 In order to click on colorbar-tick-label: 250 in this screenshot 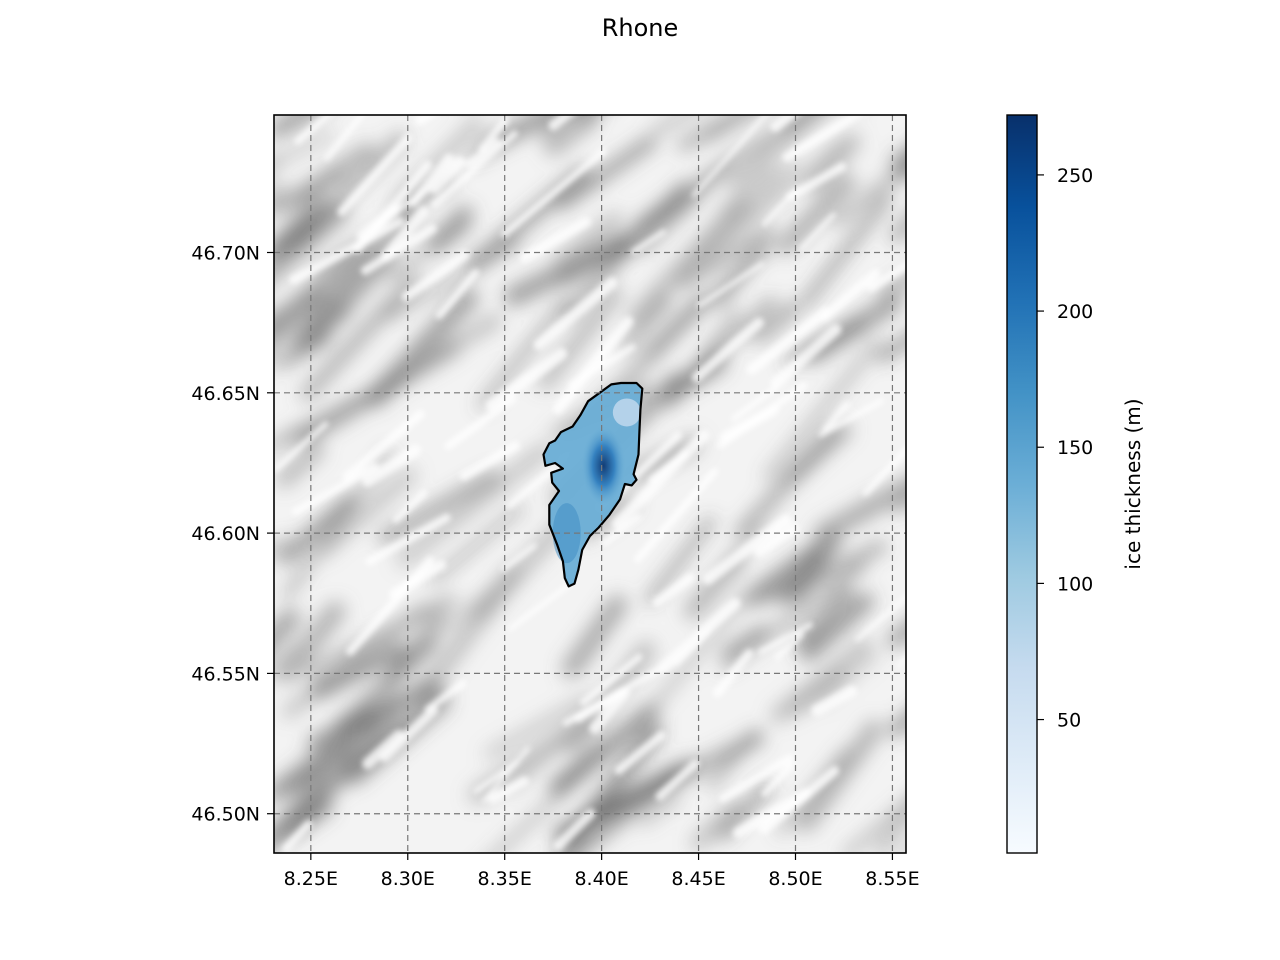, I will do `click(1075, 176)`.